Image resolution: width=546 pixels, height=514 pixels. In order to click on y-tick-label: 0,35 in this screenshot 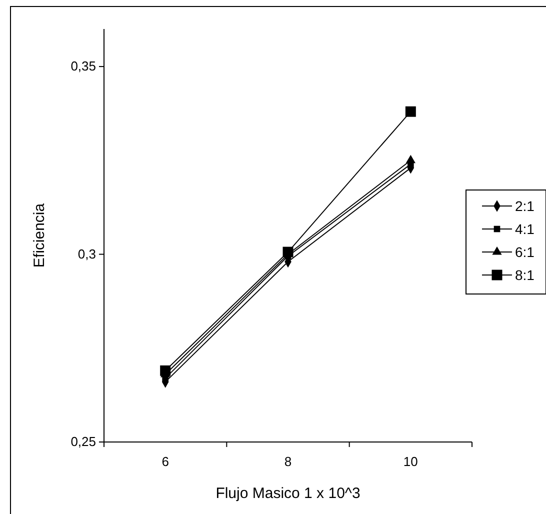, I will do `click(83, 66)`.